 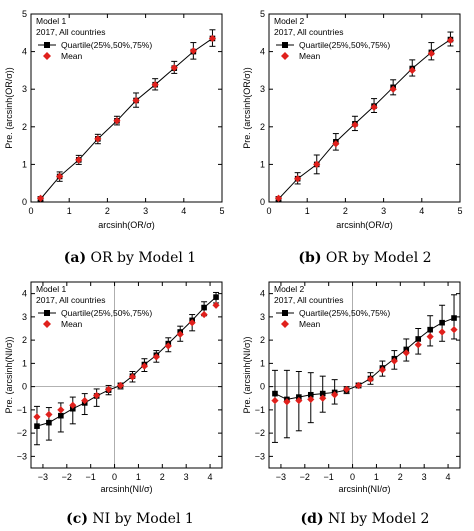 What do you see at coordinates (126, 119) in the screenshot?
I see `quartile-median-line` at bounding box center [126, 119].